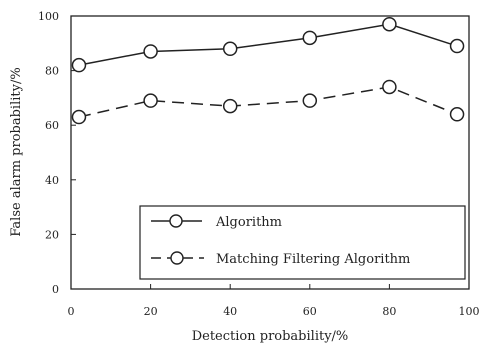 The height and width of the screenshot is (347, 483). I want to click on legend: Algorithm Matching Filtering Algorithm, so click(302, 242).